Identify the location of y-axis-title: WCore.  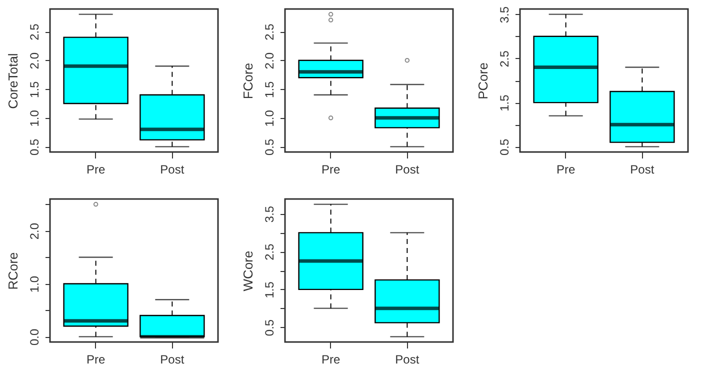
(248, 271).